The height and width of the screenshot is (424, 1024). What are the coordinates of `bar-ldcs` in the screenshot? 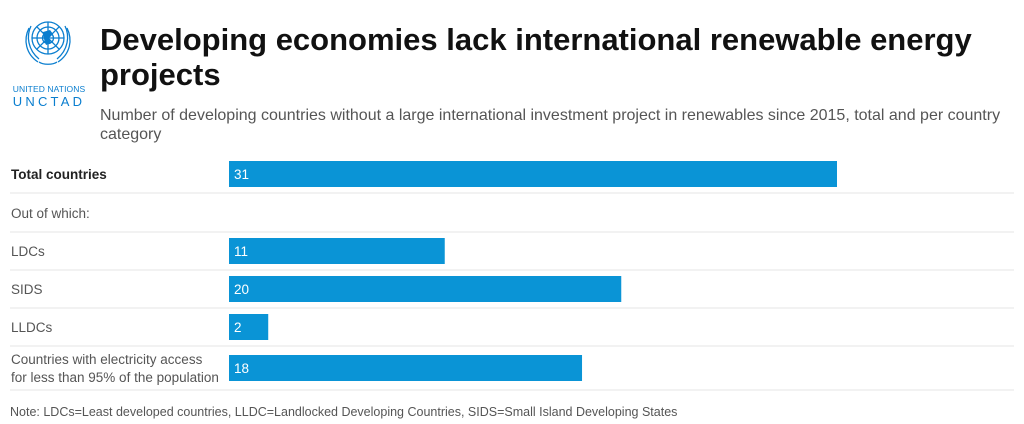 It's located at (337, 251).